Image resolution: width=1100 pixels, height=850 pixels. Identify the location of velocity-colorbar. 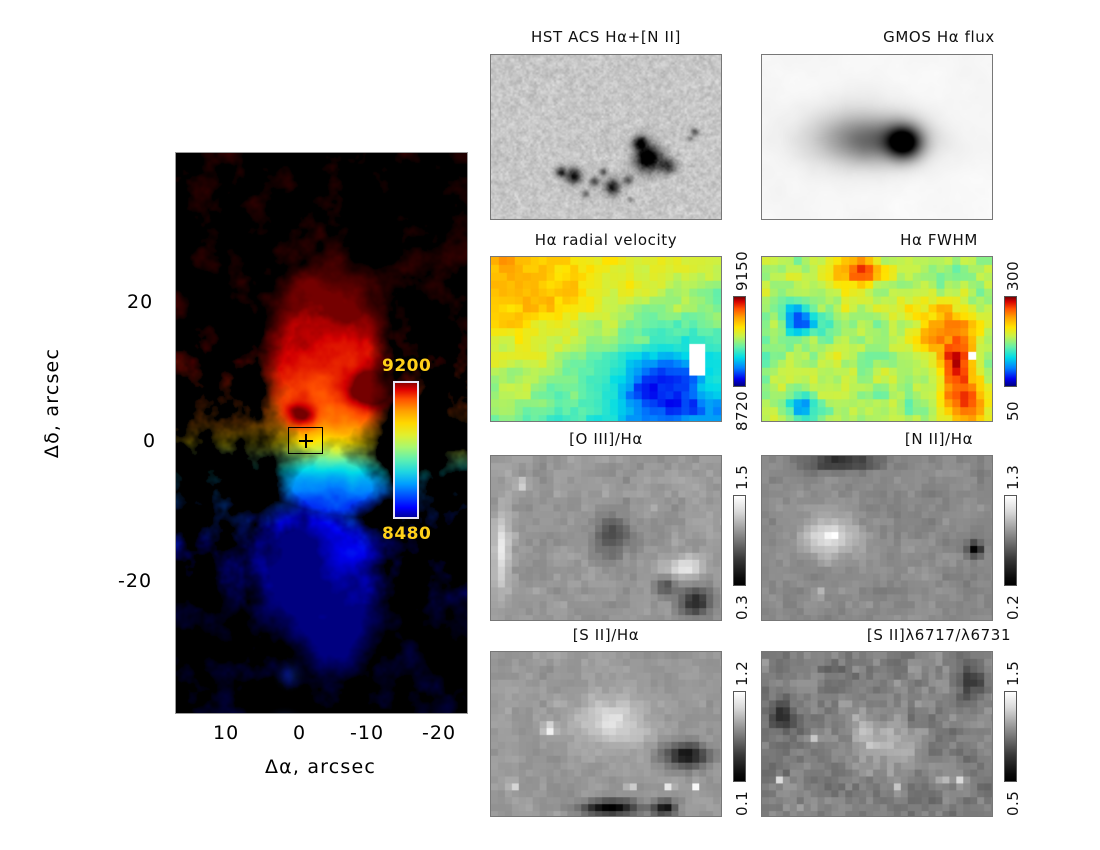
(406, 450).